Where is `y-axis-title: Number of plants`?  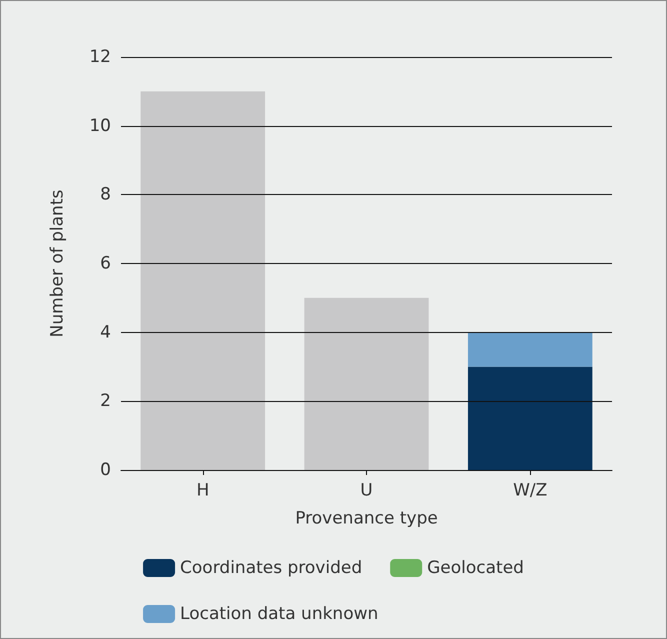
y-axis-title: Number of plants is located at coordinates (58, 264).